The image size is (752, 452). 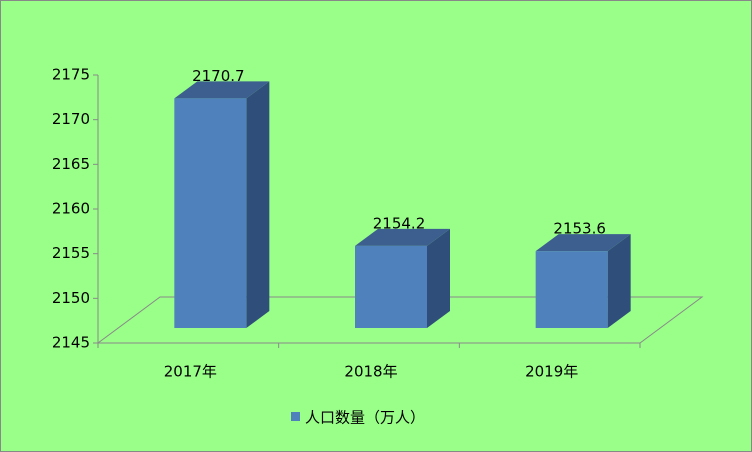 What do you see at coordinates (579, 229) in the screenshot?
I see `value-label: 2153.6` at bounding box center [579, 229].